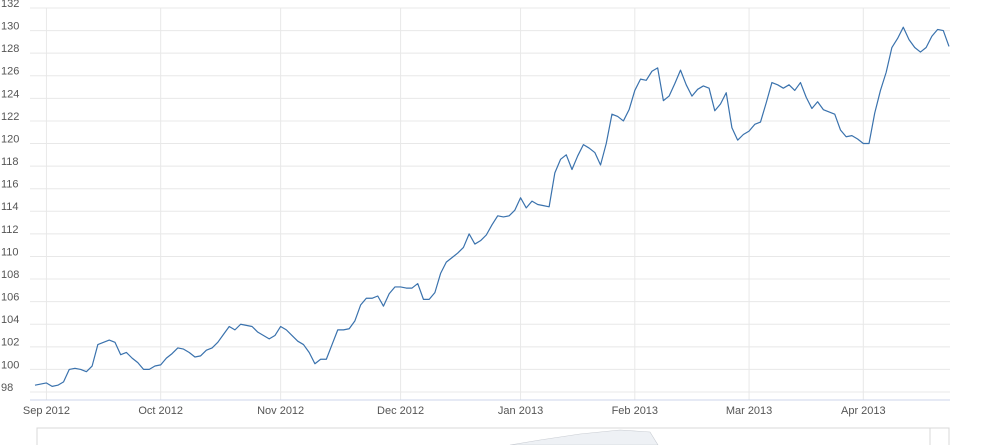  What do you see at coordinates (10, 94) in the screenshot?
I see `y-tick-label: 124` at bounding box center [10, 94].